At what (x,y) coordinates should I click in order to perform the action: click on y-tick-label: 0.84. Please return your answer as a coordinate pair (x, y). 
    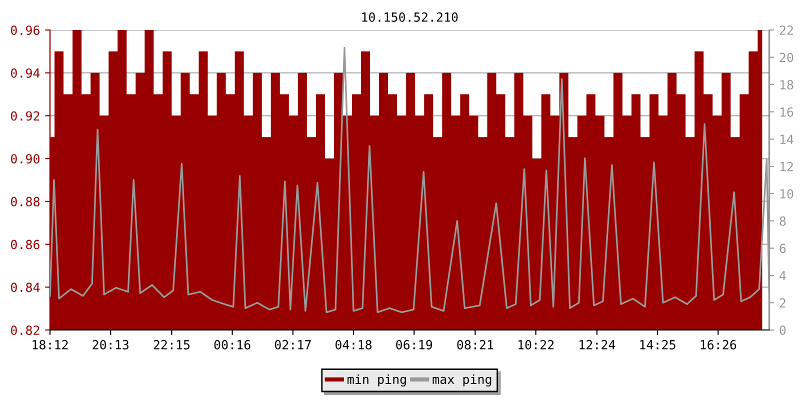
    Looking at the image, I should click on (25, 287).